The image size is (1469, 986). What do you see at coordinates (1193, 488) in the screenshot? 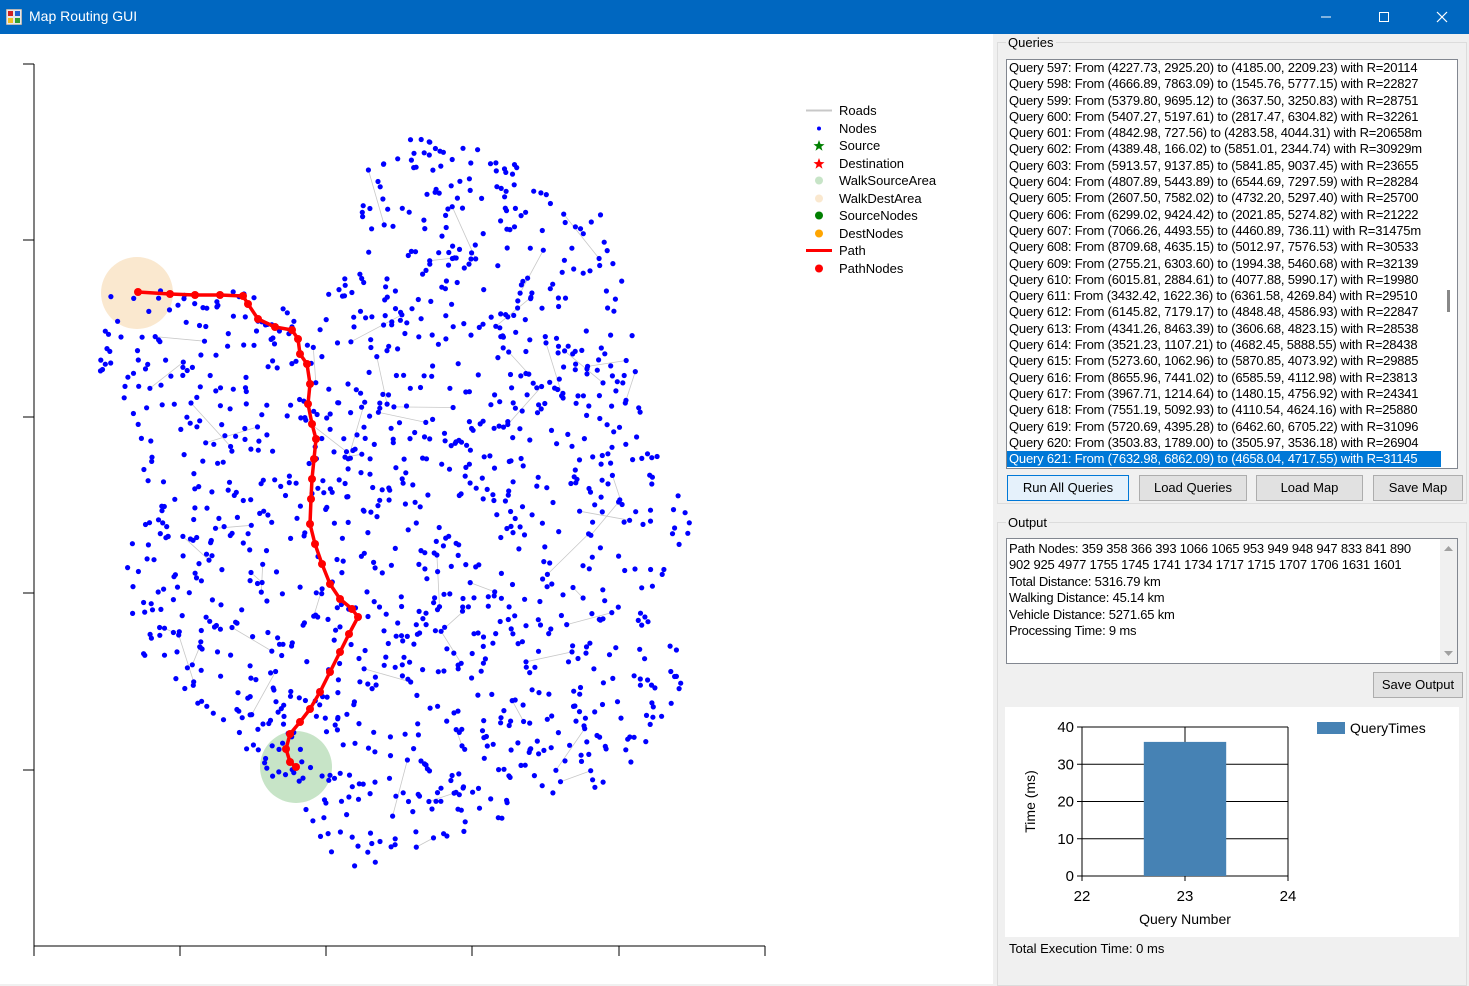
I see `load-queries-button: Load Queries` at bounding box center [1193, 488].